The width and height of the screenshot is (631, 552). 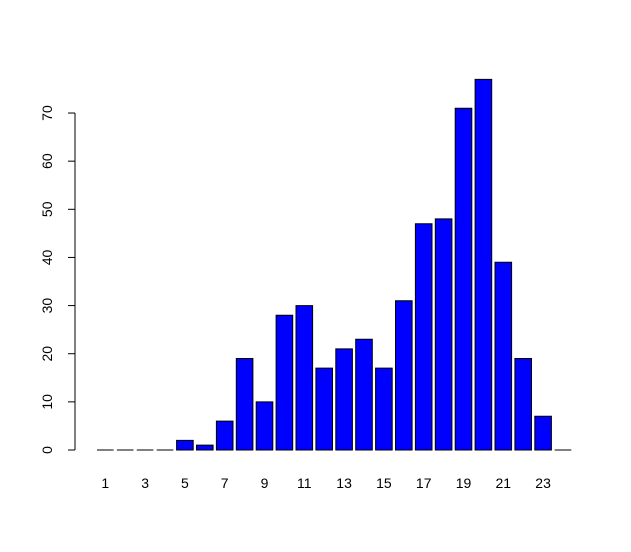 I want to click on y-tick-label: 20, so click(x=47, y=354).